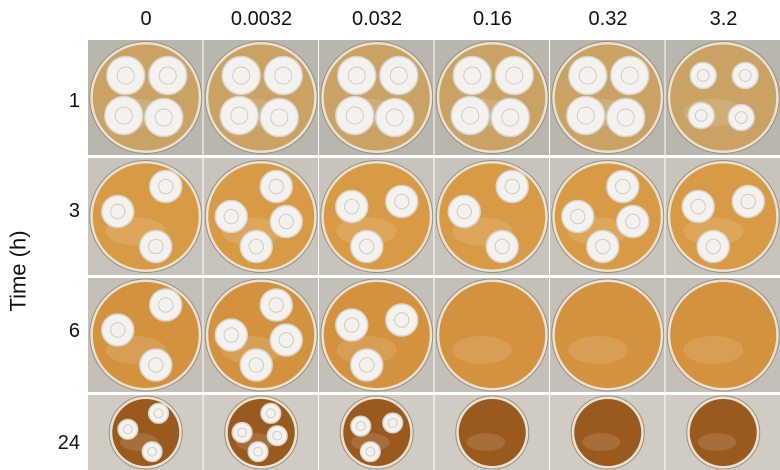  What do you see at coordinates (74, 101) in the screenshot?
I see `row-label: 1` at bounding box center [74, 101].